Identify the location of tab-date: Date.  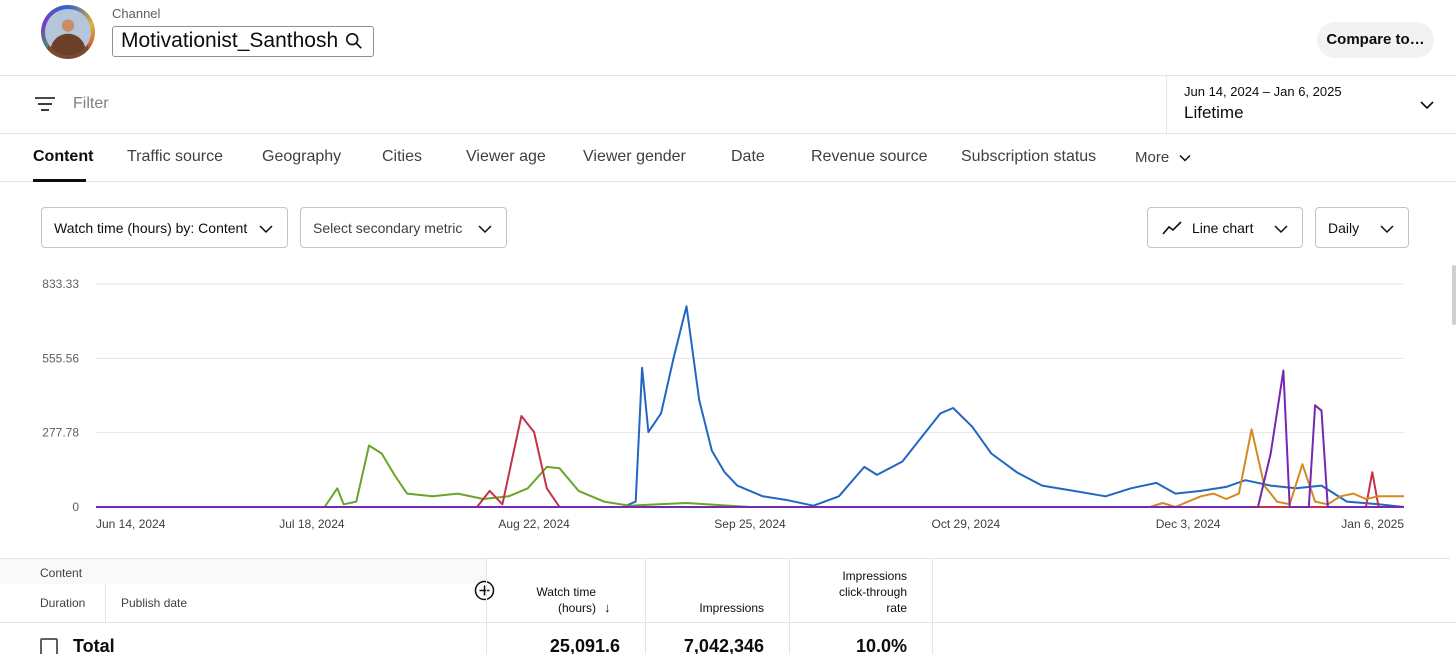
(748, 156).